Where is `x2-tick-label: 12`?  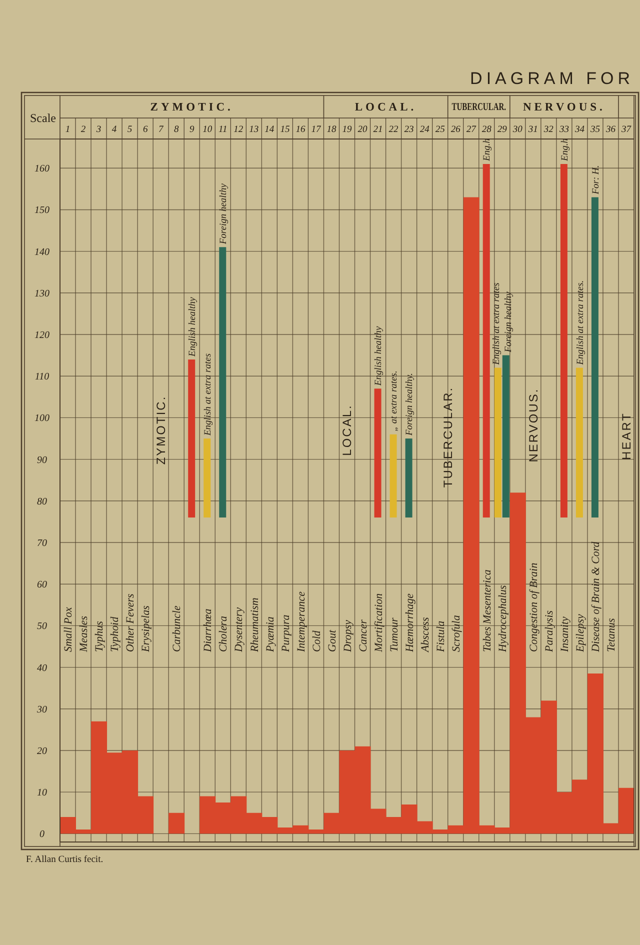 x2-tick-label: 12 is located at coordinates (239, 129).